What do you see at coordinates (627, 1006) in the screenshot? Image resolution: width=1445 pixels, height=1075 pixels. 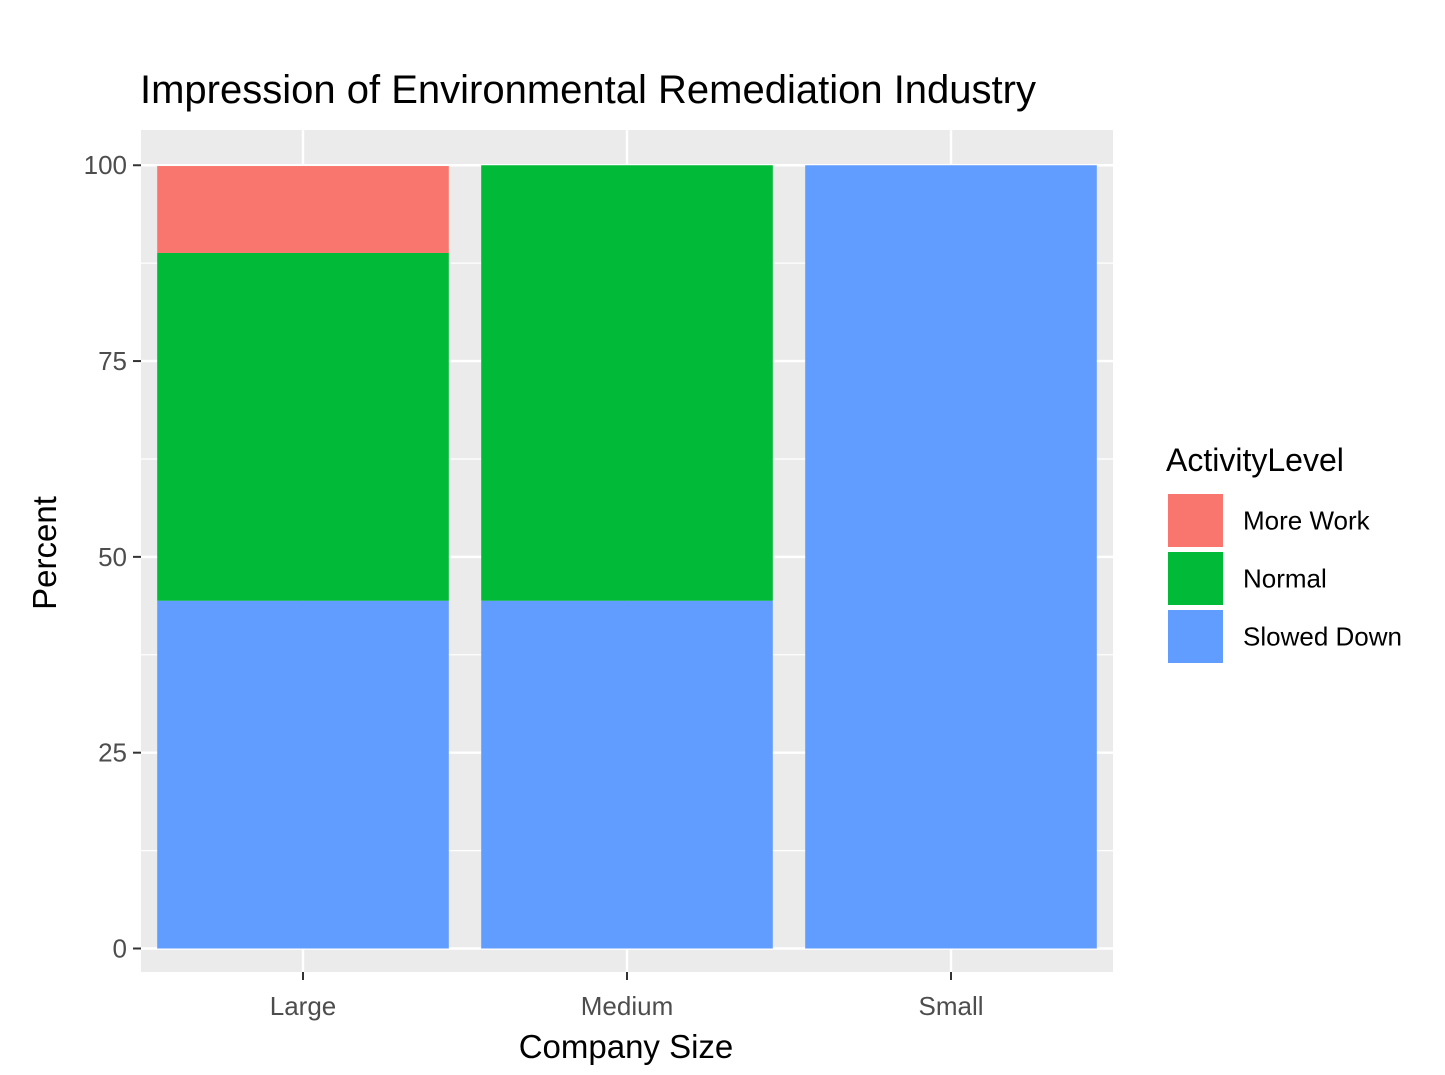 I see `x-tick-label: Medium` at bounding box center [627, 1006].